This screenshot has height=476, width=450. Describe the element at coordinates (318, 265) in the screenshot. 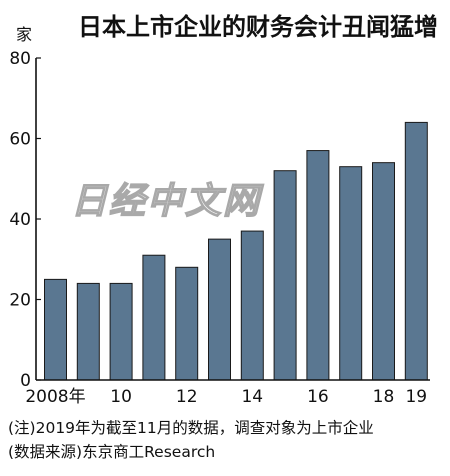

I see `bar-2016` at that location.